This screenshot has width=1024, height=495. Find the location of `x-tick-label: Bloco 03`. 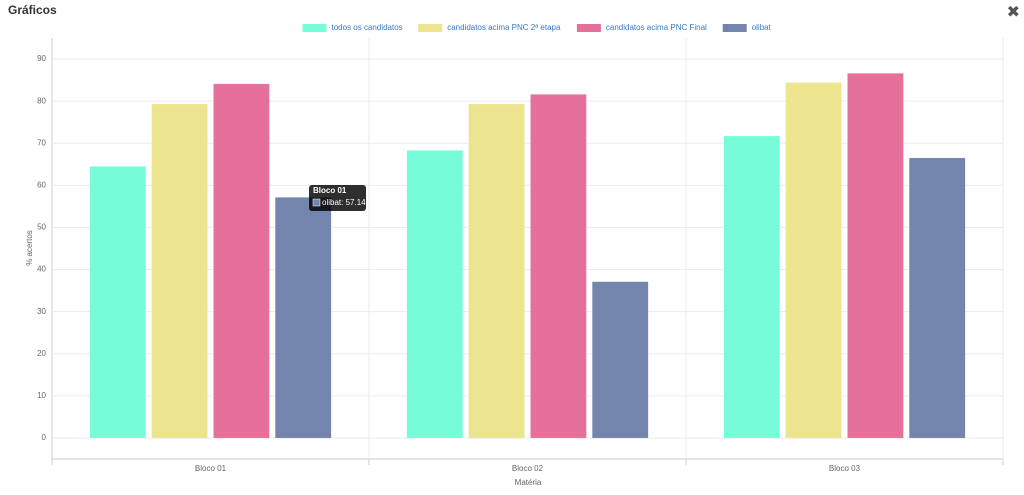

x-tick-label: Bloco 03 is located at coordinates (845, 468).